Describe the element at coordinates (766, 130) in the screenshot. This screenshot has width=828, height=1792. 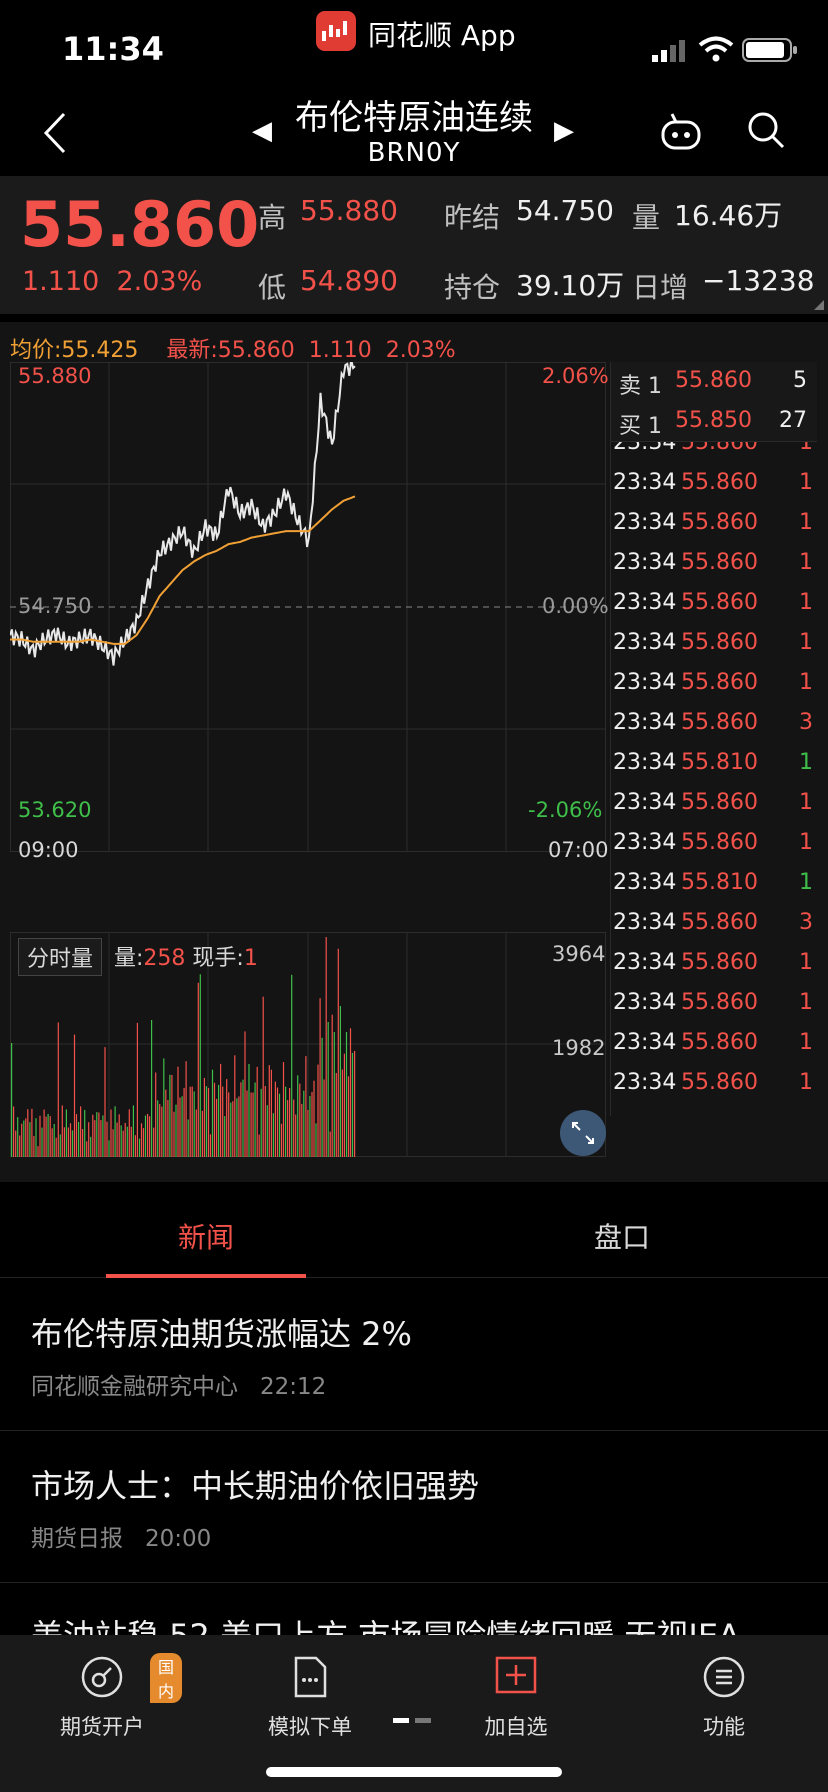
I see `search-icon` at that location.